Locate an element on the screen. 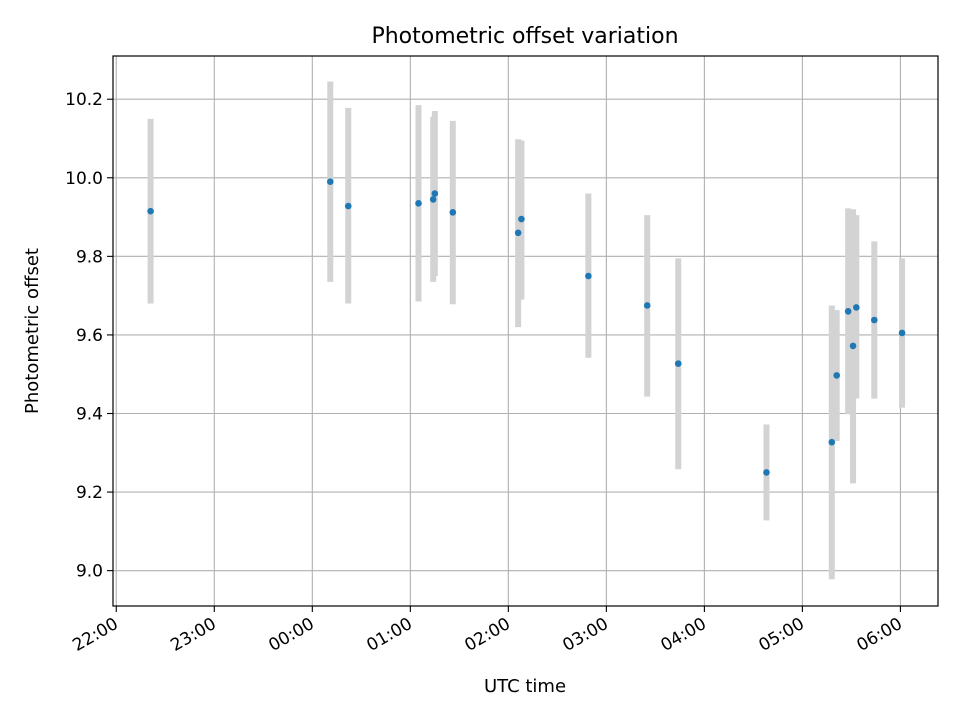 The image size is (960, 720). y-tick-label: 9.2 is located at coordinates (89, 493).